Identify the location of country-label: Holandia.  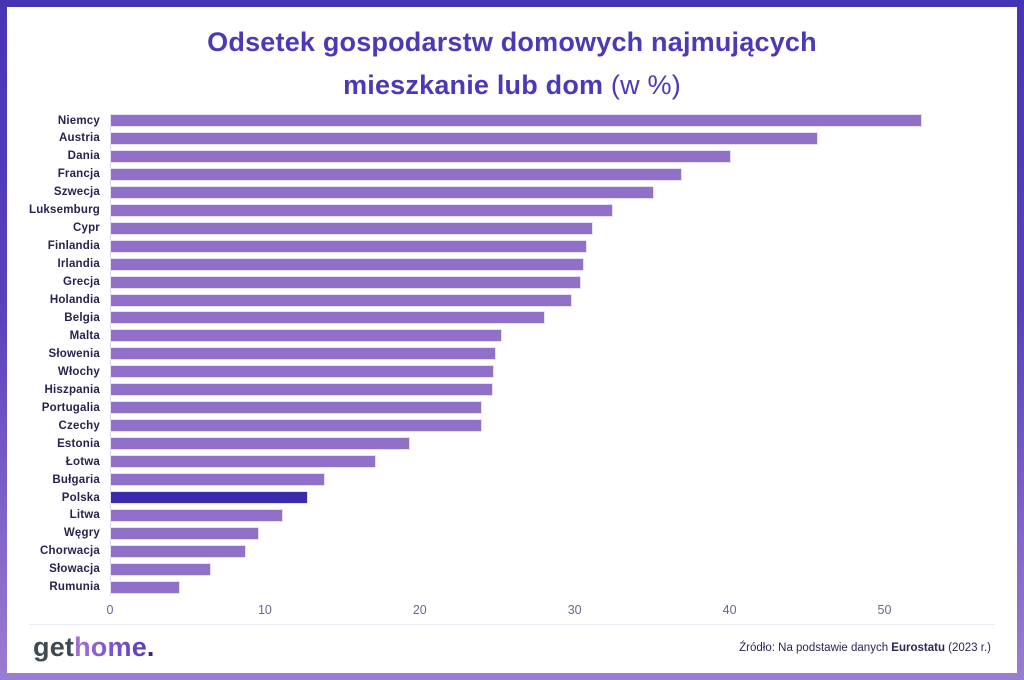
(74, 300).